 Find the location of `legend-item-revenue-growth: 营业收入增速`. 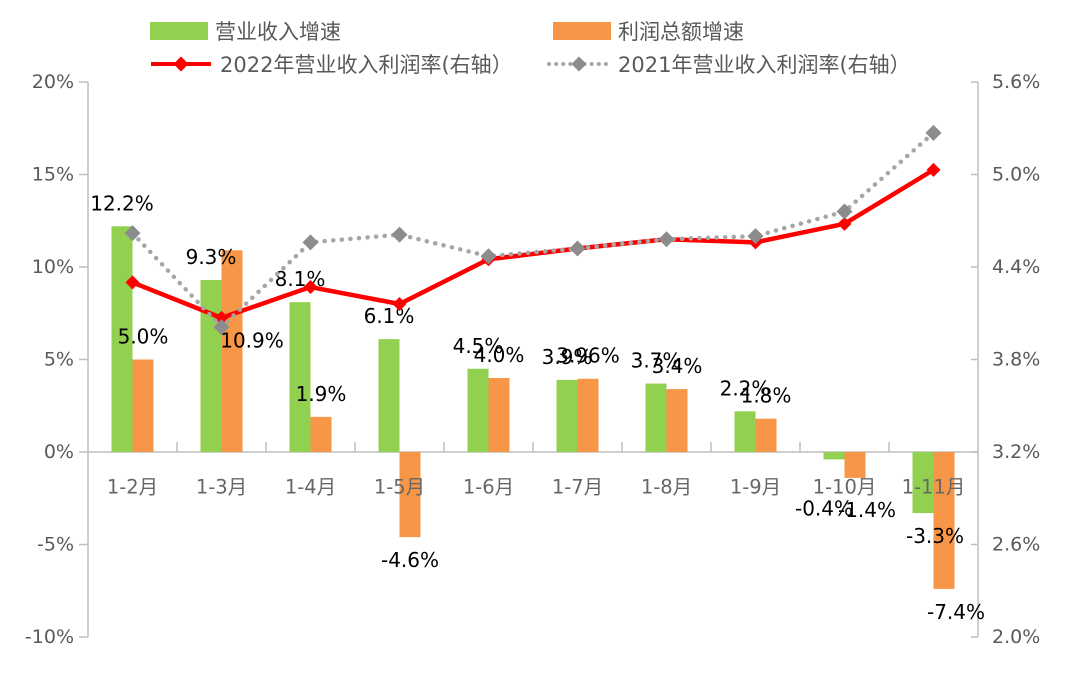

legend-item-revenue-growth: 营业收入增速 is located at coordinates (245, 32).